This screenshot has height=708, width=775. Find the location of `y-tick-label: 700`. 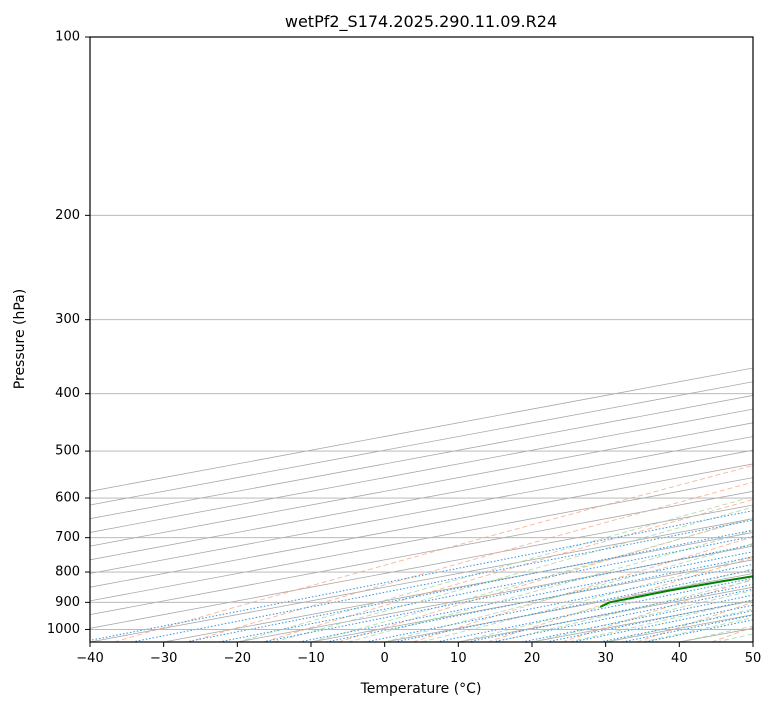

y-tick-label: 700 is located at coordinates (67, 537).